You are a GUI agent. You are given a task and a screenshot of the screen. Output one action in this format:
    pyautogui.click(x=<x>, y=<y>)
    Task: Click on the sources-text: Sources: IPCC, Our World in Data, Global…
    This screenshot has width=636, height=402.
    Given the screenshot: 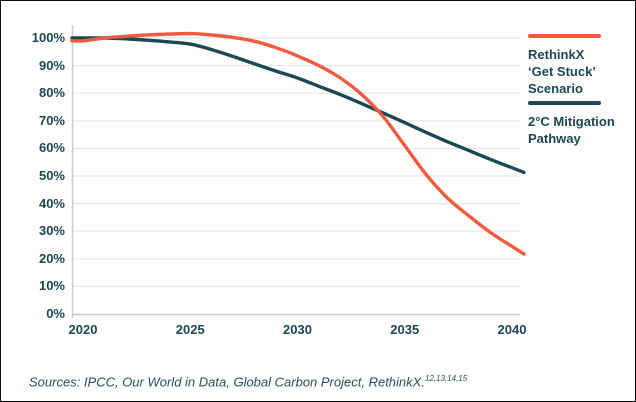 What is the action you would take?
    pyautogui.click(x=227, y=382)
    